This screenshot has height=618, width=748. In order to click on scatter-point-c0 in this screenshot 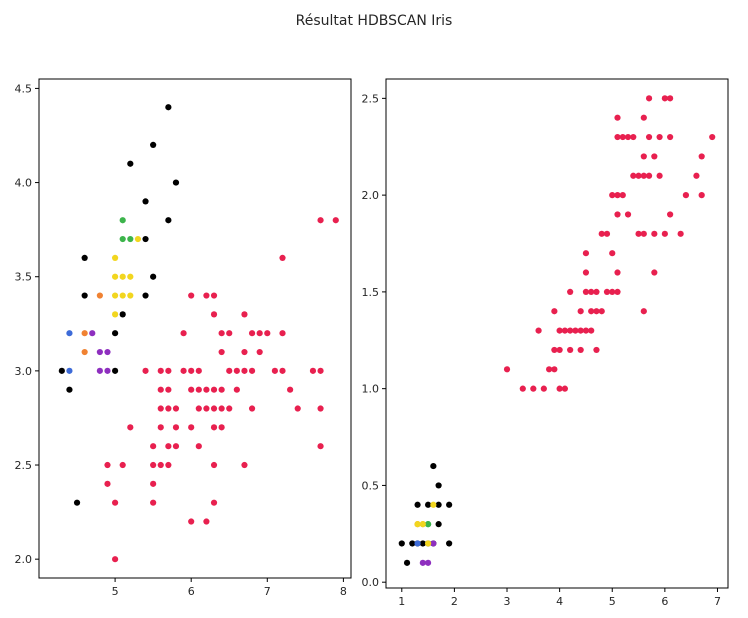, I will do `click(417, 543)`.